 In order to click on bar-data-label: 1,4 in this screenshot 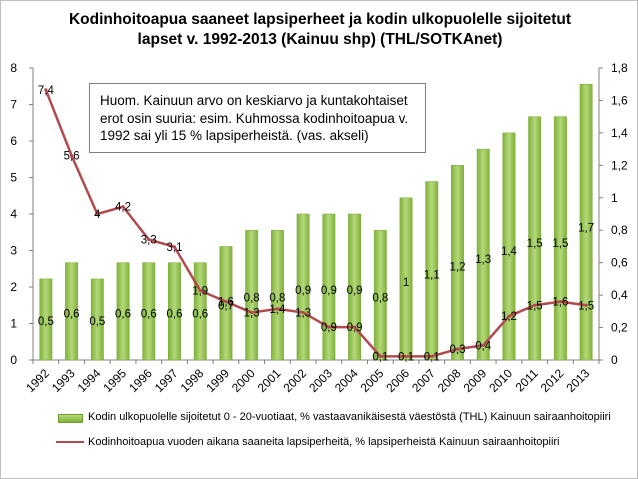, I will do `click(509, 252)`.